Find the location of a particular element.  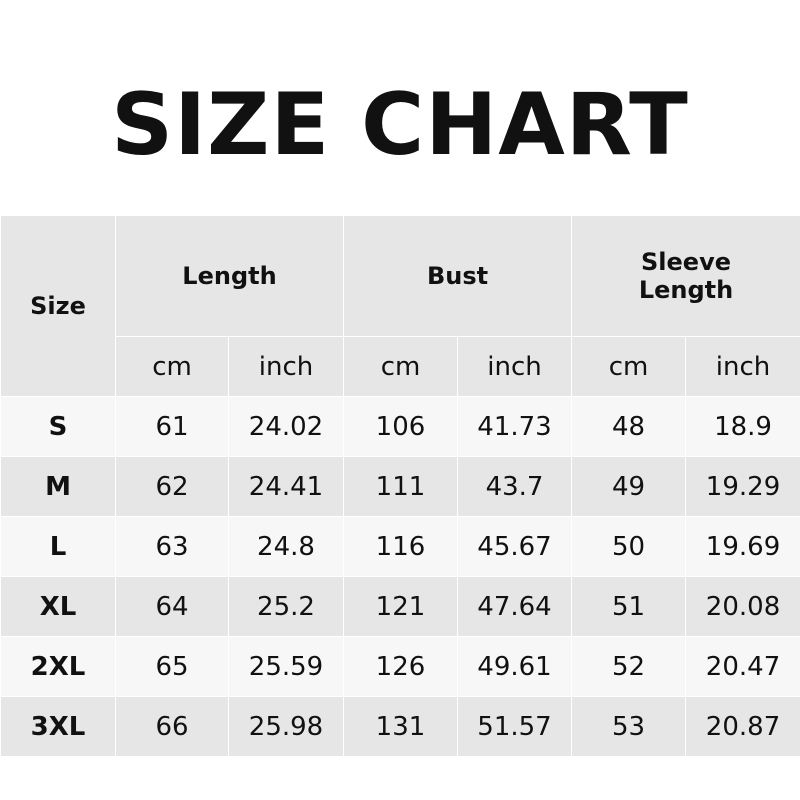

size-cell: 2XL is located at coordinates (58, 666).